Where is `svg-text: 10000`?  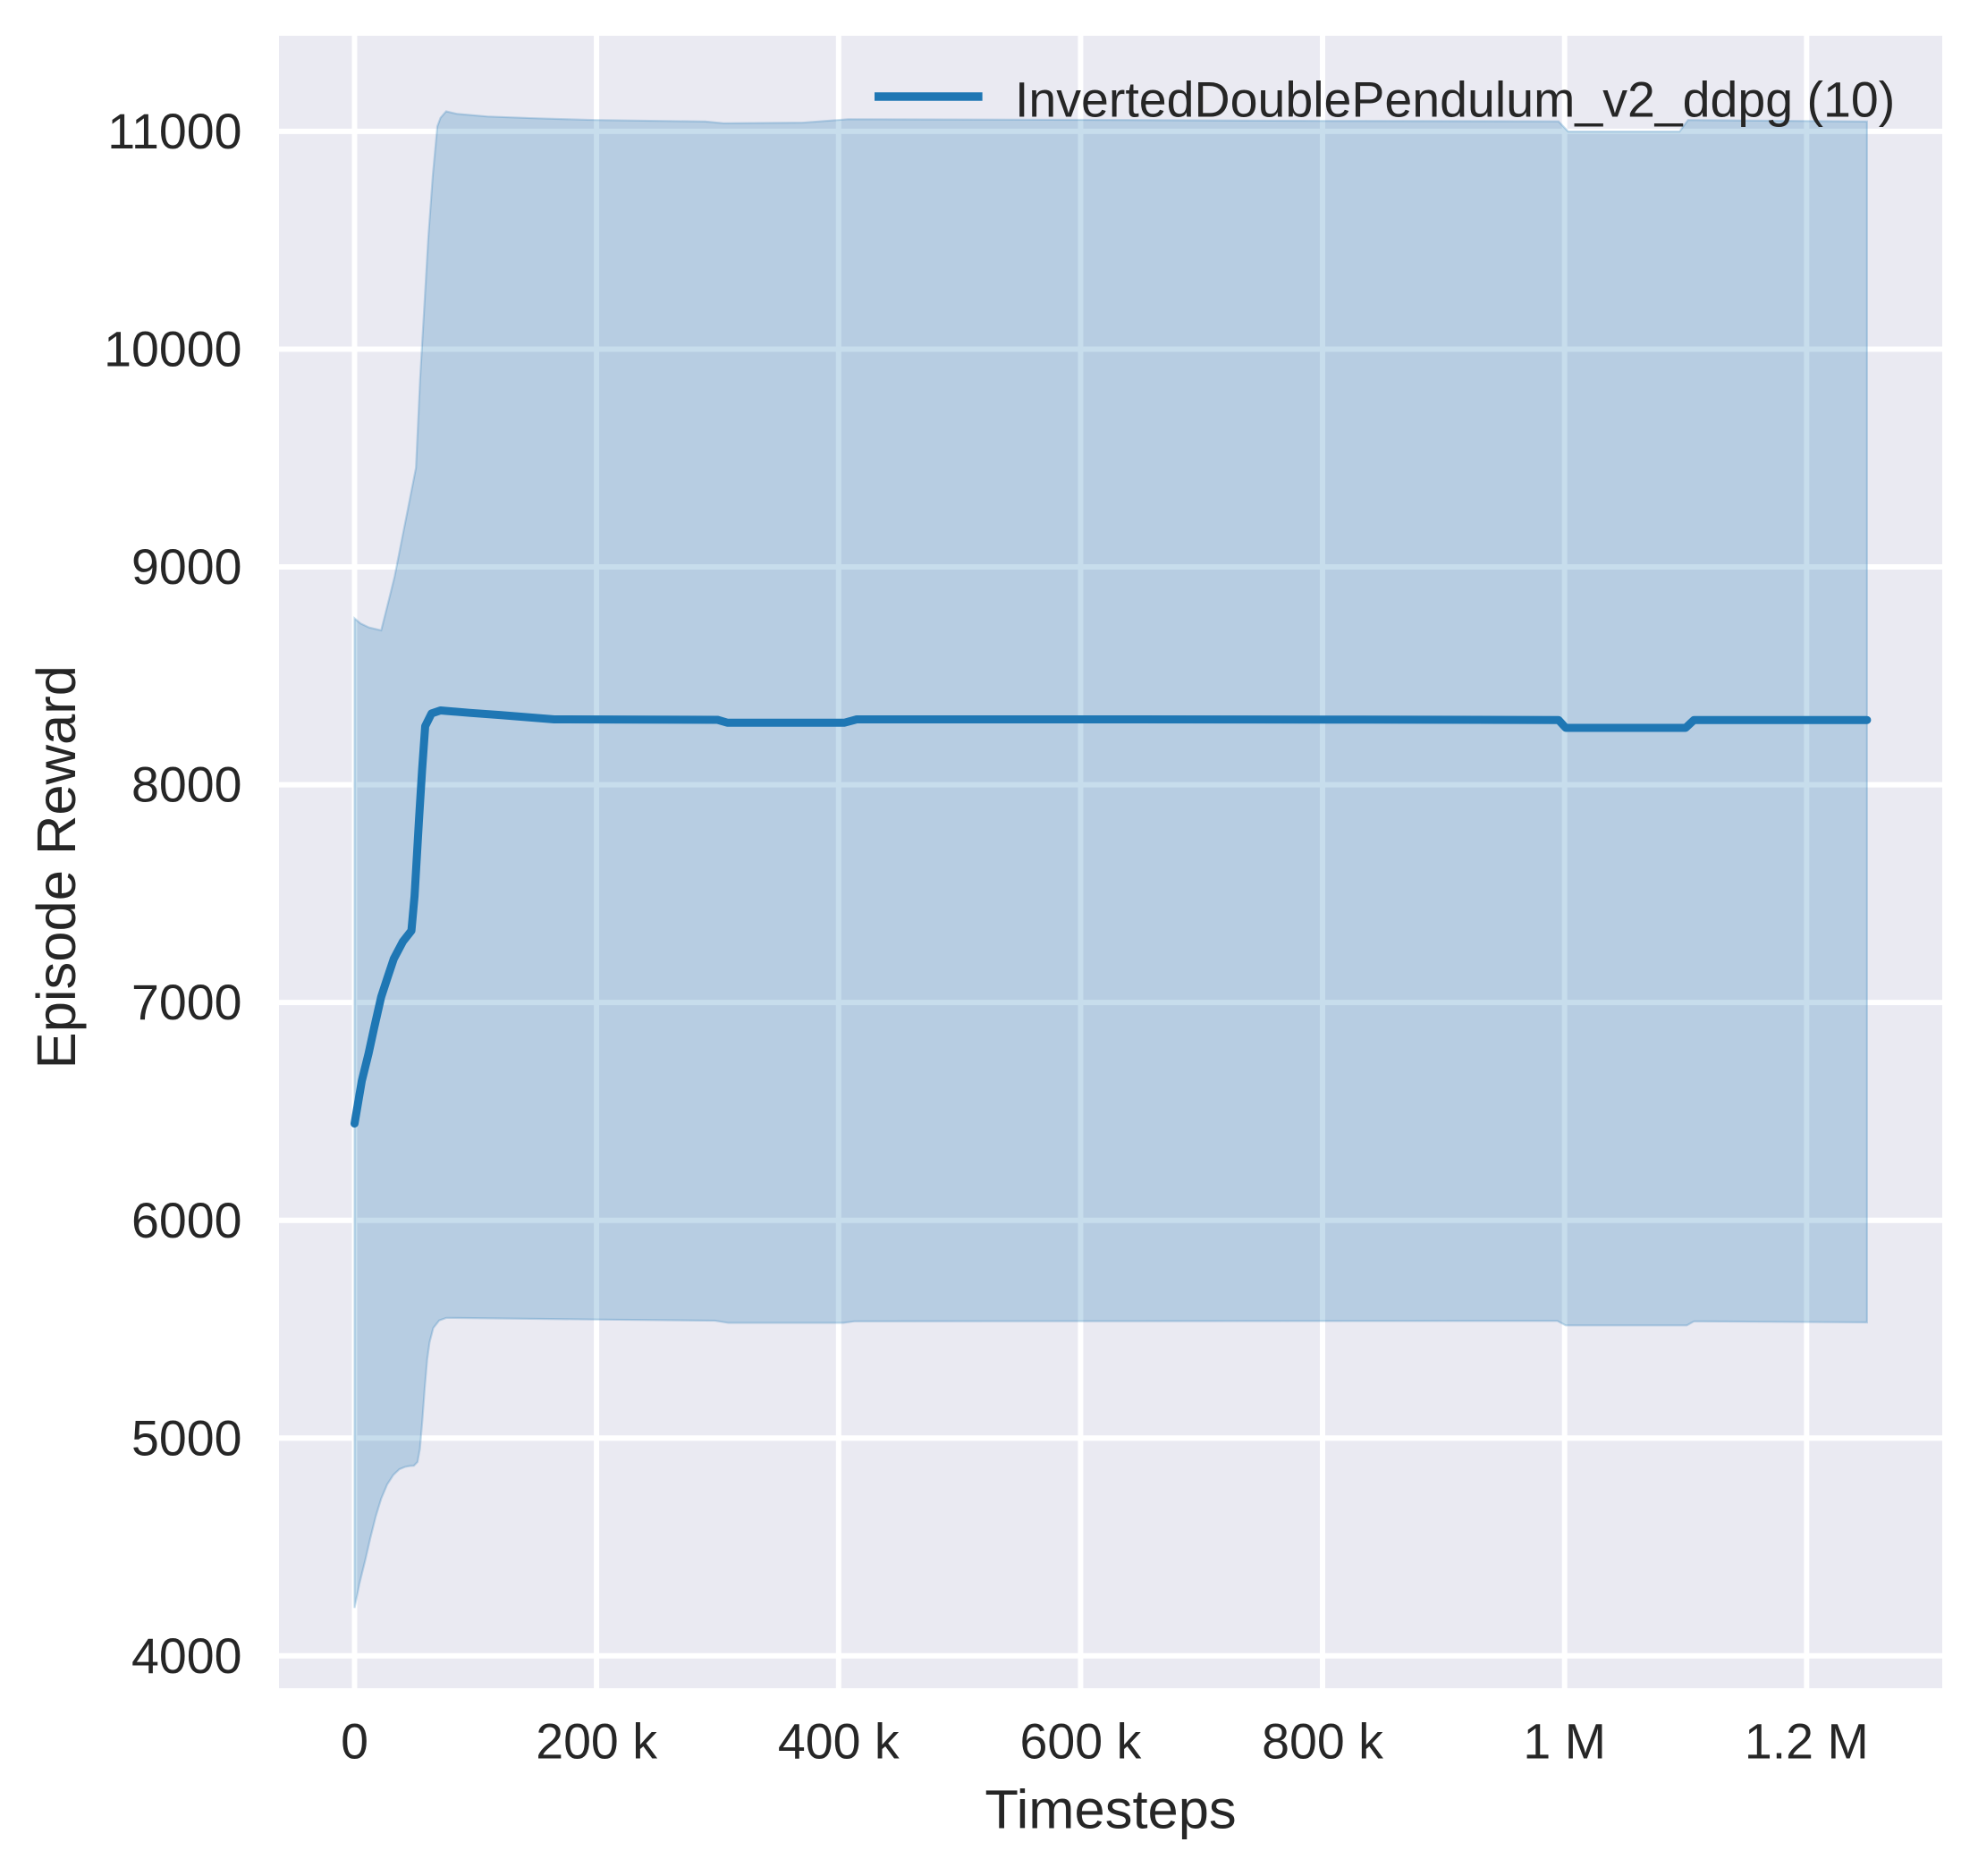
svg-text: 10000 is located at coordinates (172, 349).